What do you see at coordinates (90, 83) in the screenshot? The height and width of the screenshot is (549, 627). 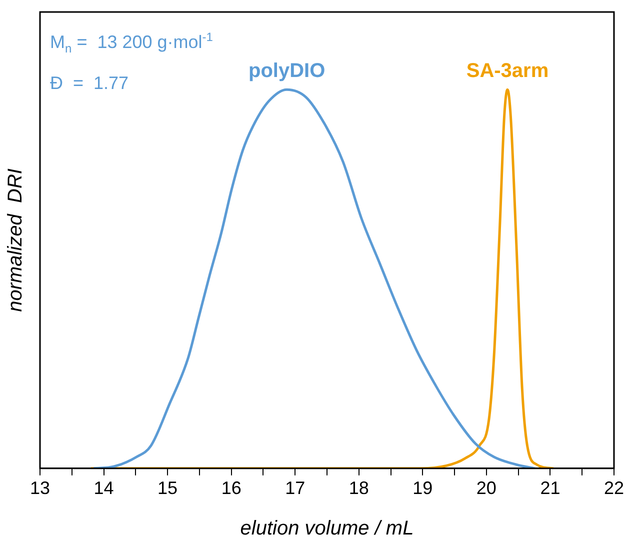 I see `annotation: Đ = 1.77` at bounding box center [90, 83].